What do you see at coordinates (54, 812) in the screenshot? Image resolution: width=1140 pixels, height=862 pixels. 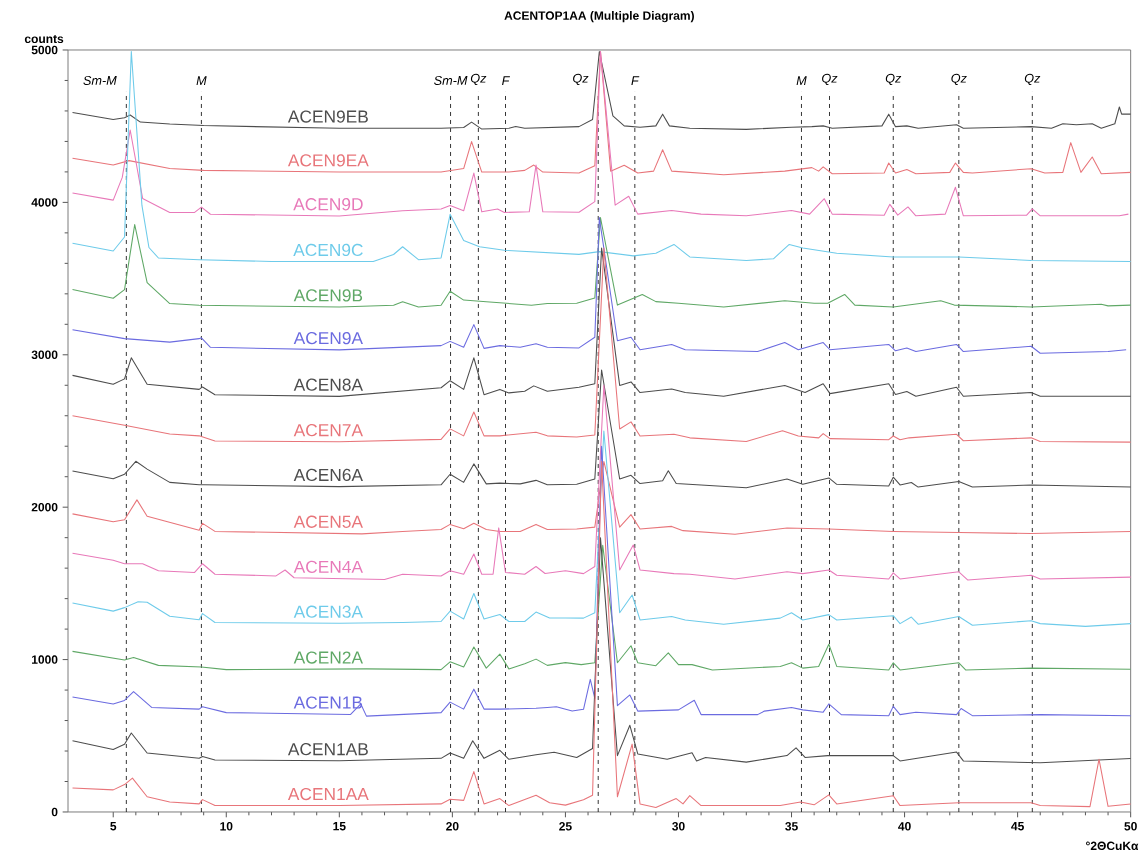 I see `y-tick-label: 0` at bounding box center [54, 812].